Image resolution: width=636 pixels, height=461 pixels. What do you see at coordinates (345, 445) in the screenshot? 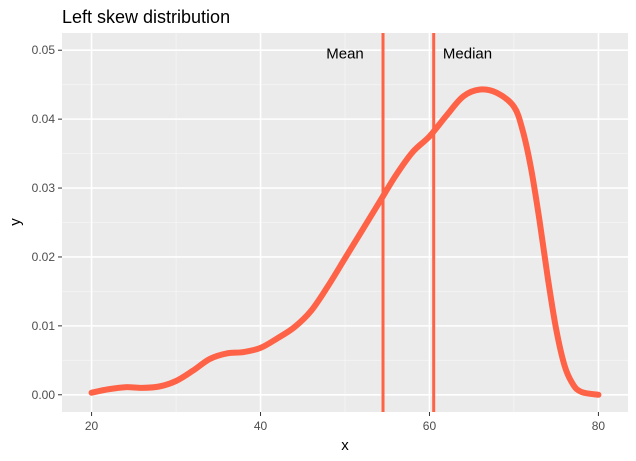
I see `x-axis-title: x` at bounding box center [345, 445].